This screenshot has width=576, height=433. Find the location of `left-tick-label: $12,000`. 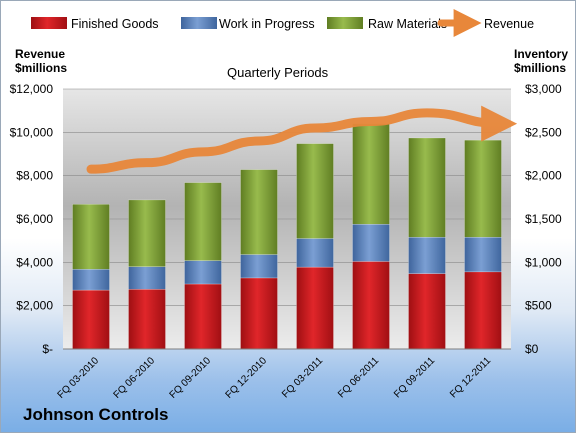

left-tick-label: $12,000 is located at coordinates (32, 89).